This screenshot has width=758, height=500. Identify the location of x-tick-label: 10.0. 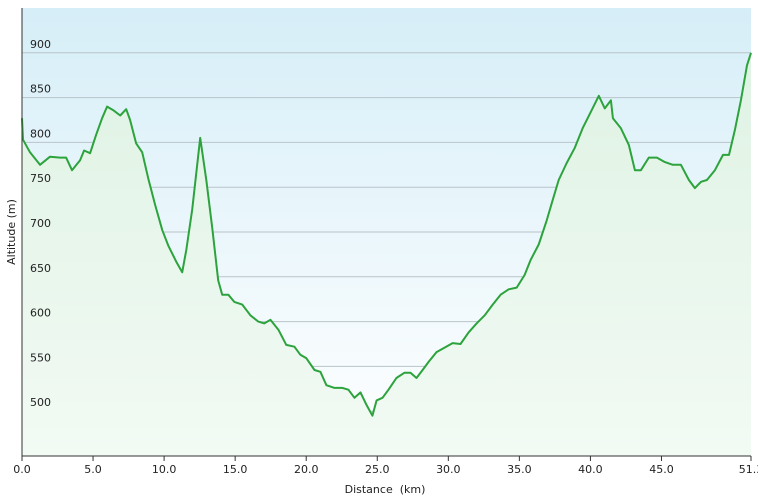
(164, 469).